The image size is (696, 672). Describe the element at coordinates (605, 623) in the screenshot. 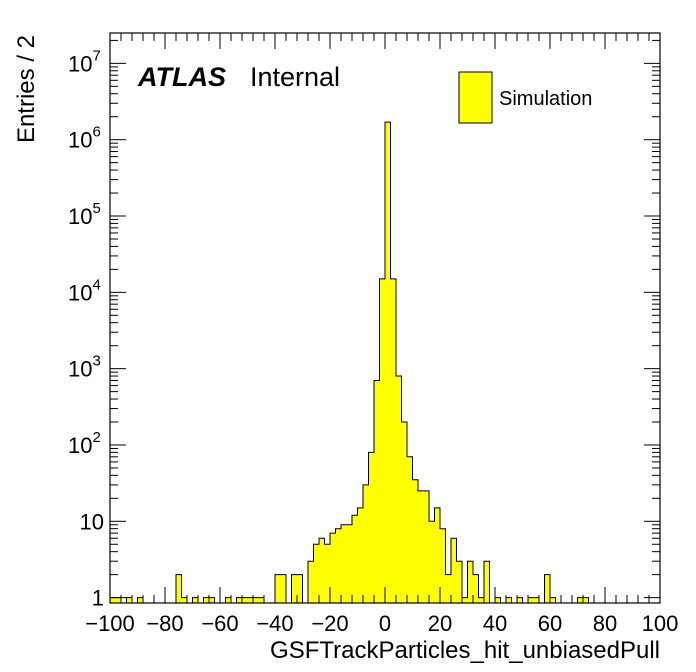

I see `x-tick-label: 80` at that location.